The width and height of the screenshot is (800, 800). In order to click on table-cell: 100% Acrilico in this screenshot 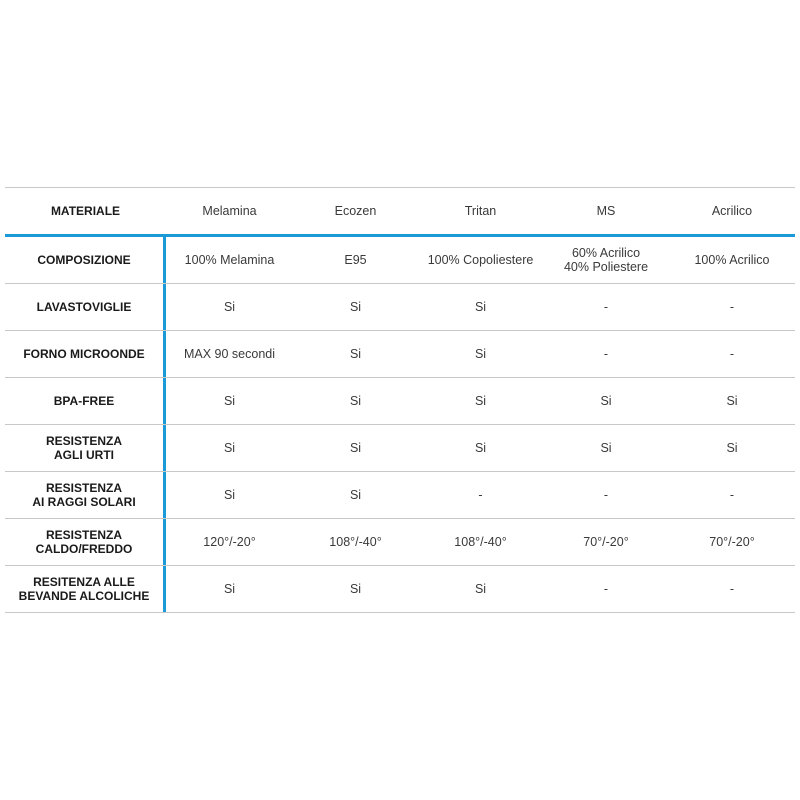, I will do `click(732, 260)`.